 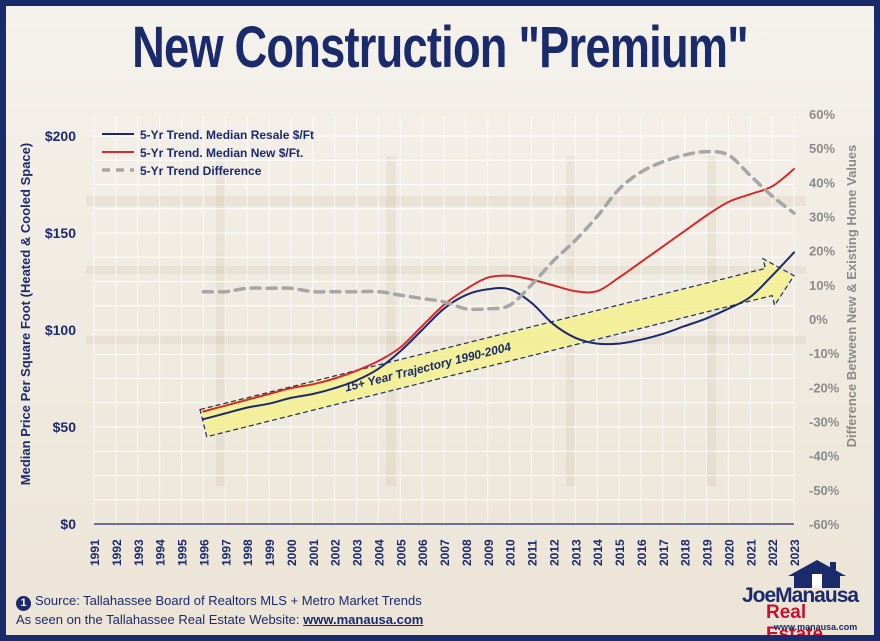 I want to click on y-tick-label: $100, so click(x=60, y=330).